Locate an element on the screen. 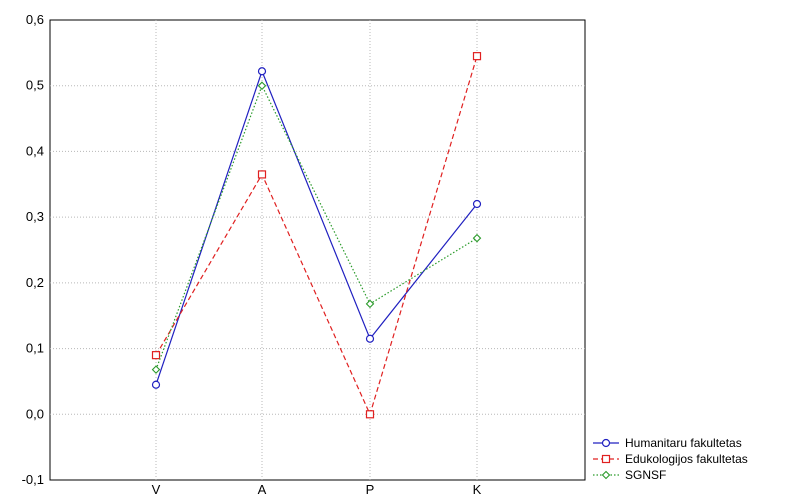 The width and height of the screenshot is (796, 498). y-tick-label: 0,0 is located at coordinates (35, 413).